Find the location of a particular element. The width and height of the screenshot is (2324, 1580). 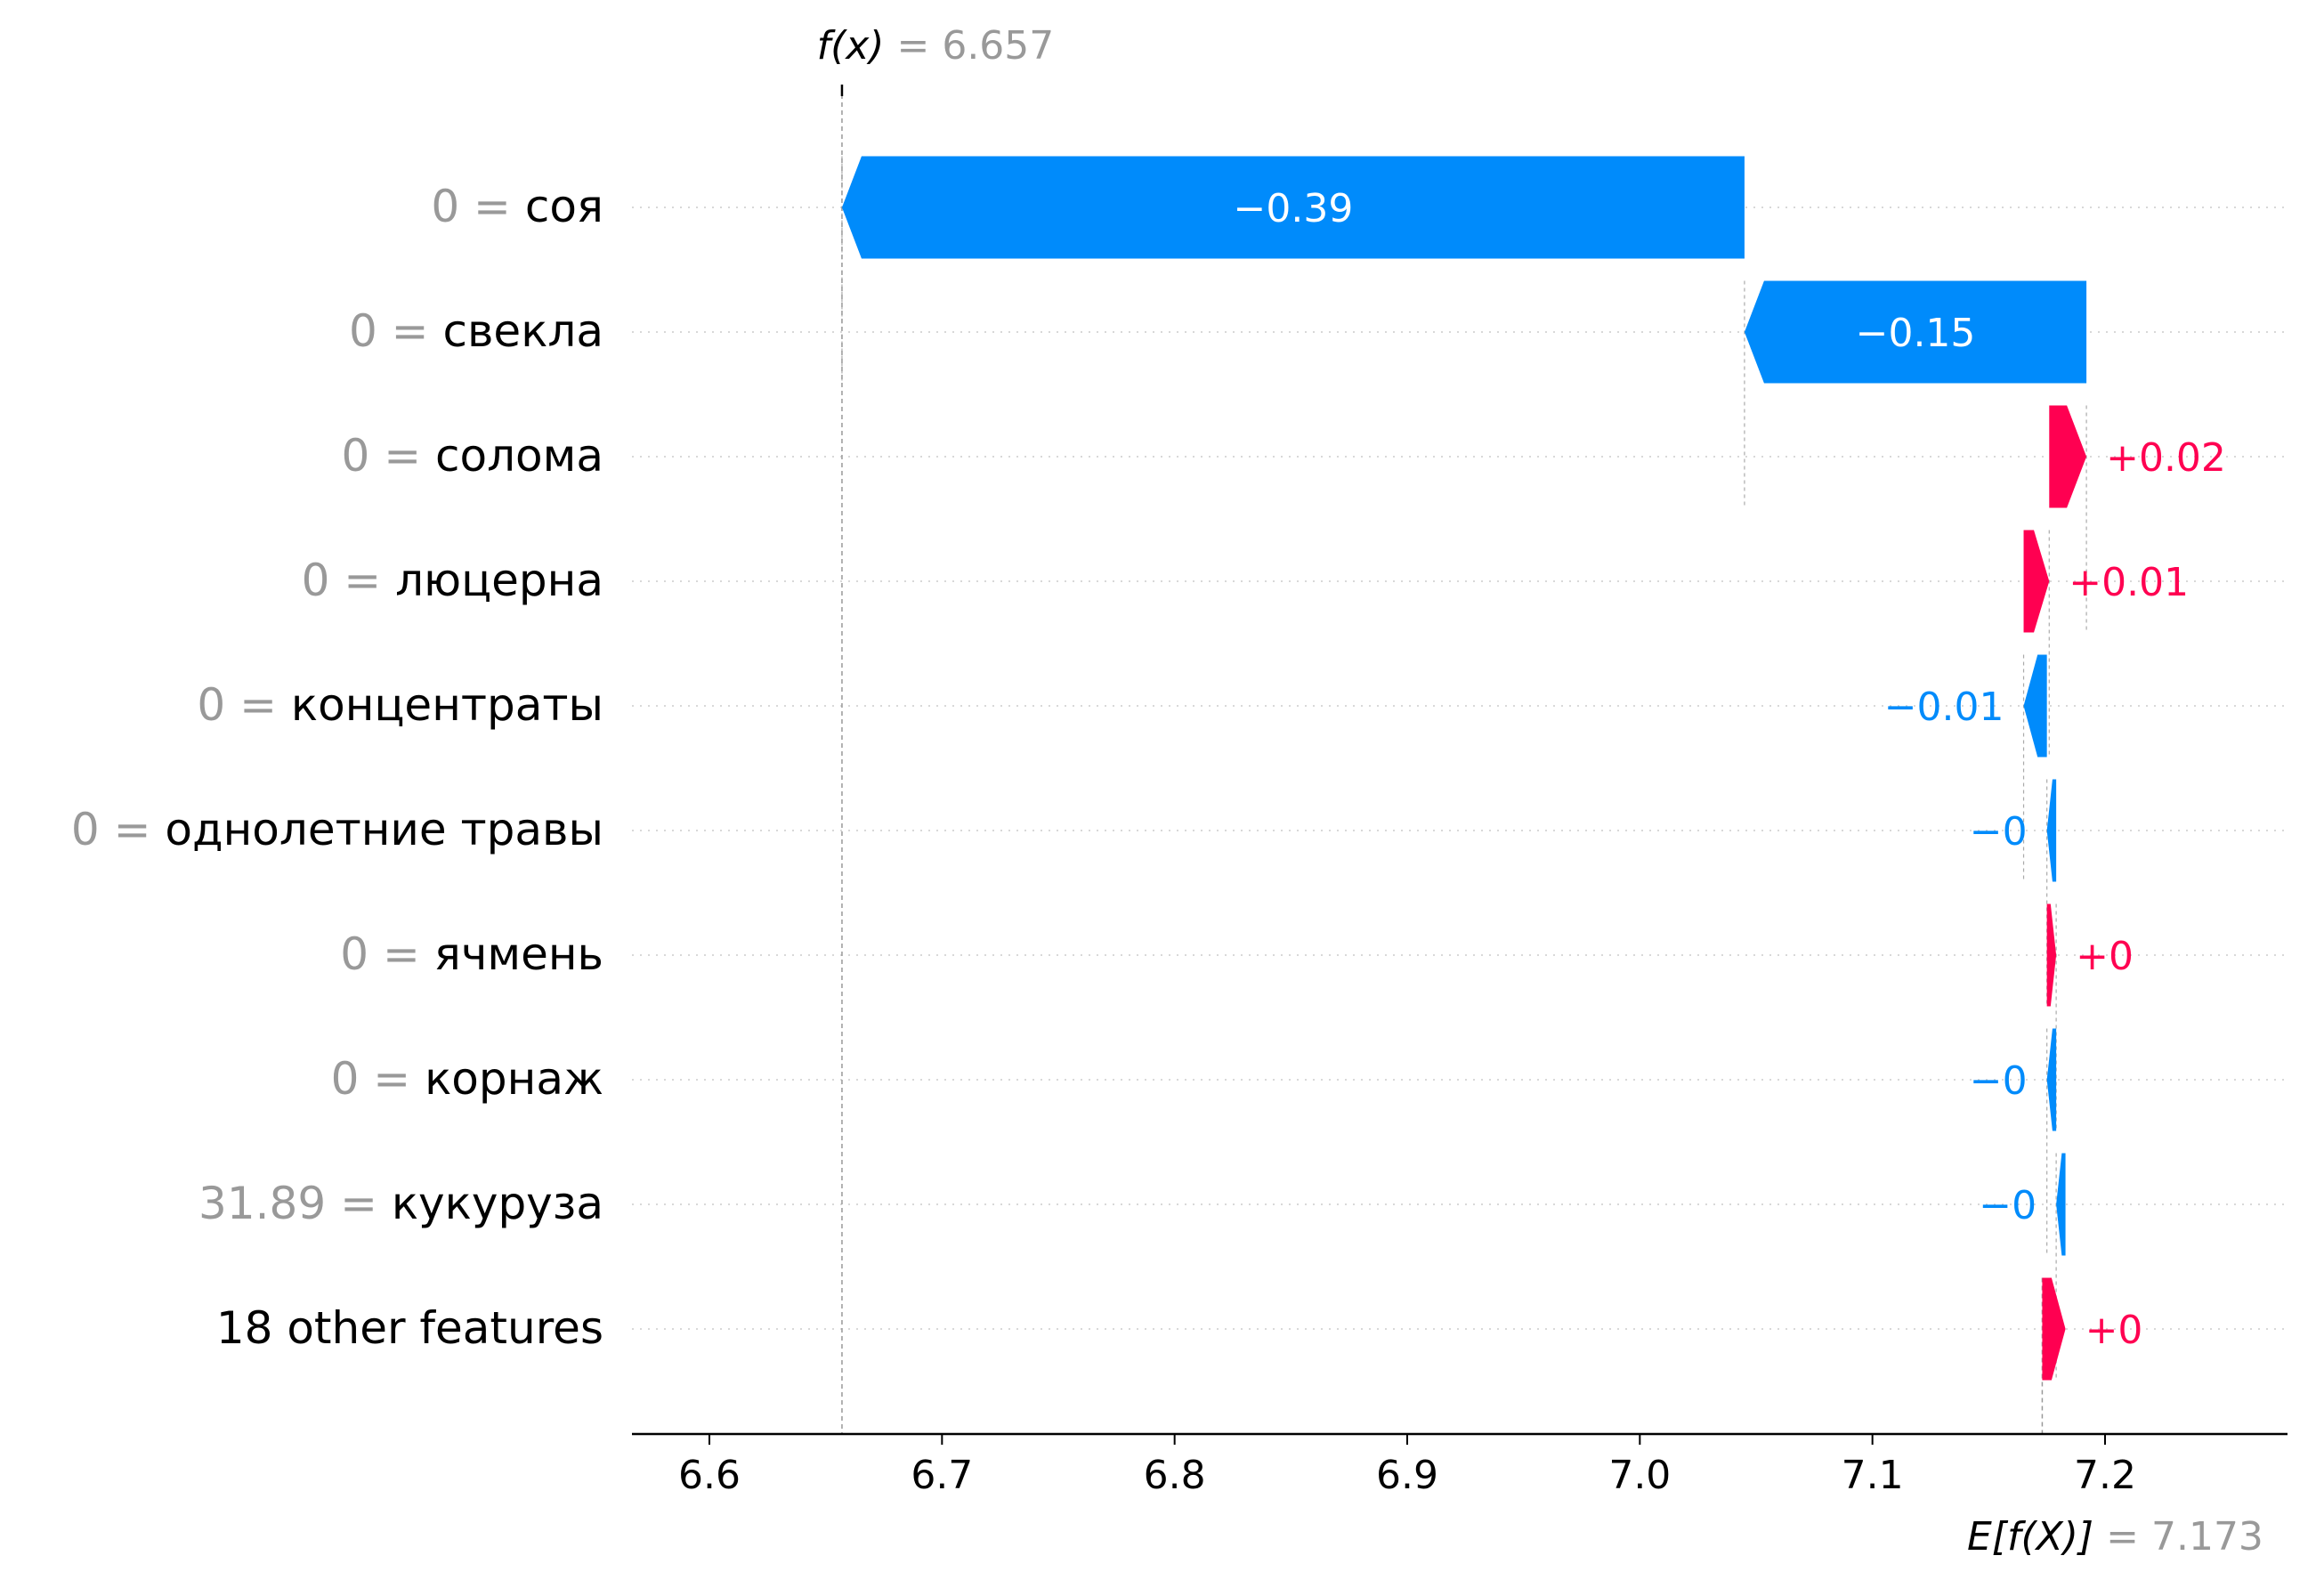

feature-label: 31.89 = кукуруза is located at coordinates (400, 1203).